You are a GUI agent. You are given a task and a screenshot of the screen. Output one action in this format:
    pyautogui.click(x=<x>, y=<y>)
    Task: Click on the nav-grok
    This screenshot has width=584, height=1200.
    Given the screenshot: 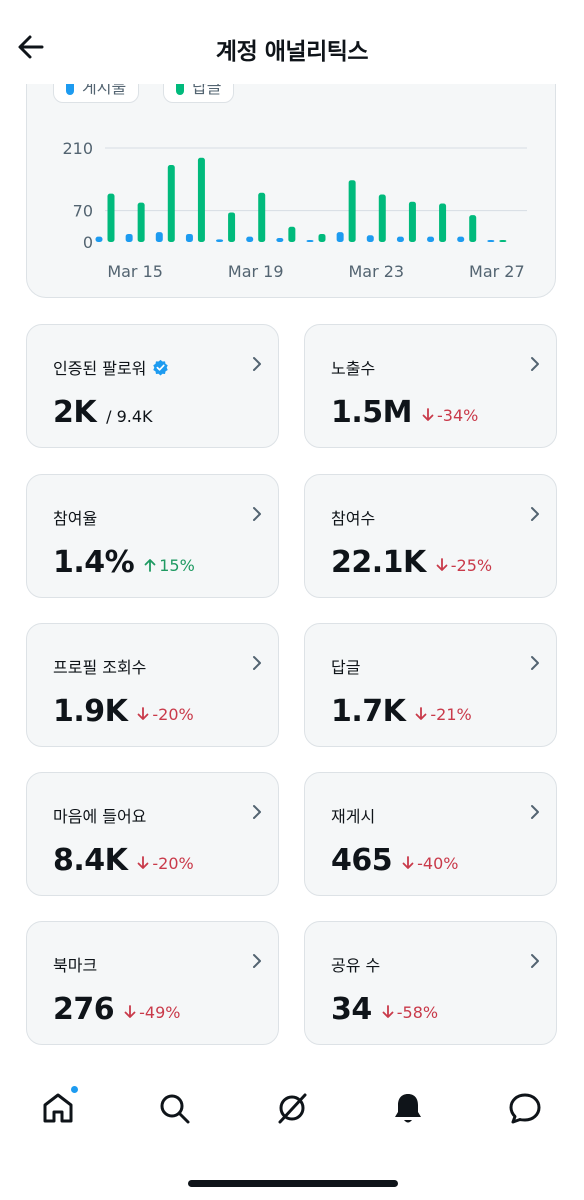 What is the action you would take?
    pyautogui.click(x=292, y=1108)
    